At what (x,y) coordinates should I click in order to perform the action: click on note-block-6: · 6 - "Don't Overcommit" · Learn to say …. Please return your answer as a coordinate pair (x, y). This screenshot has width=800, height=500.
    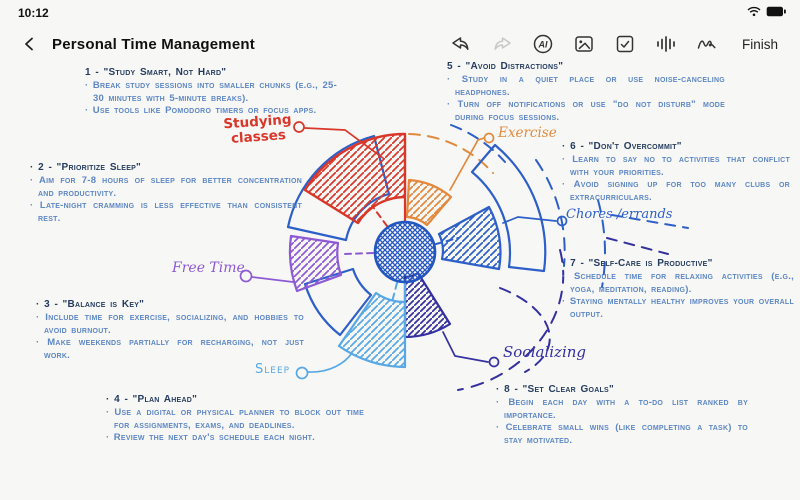
    Looking at the image, I should click on (676, 172).